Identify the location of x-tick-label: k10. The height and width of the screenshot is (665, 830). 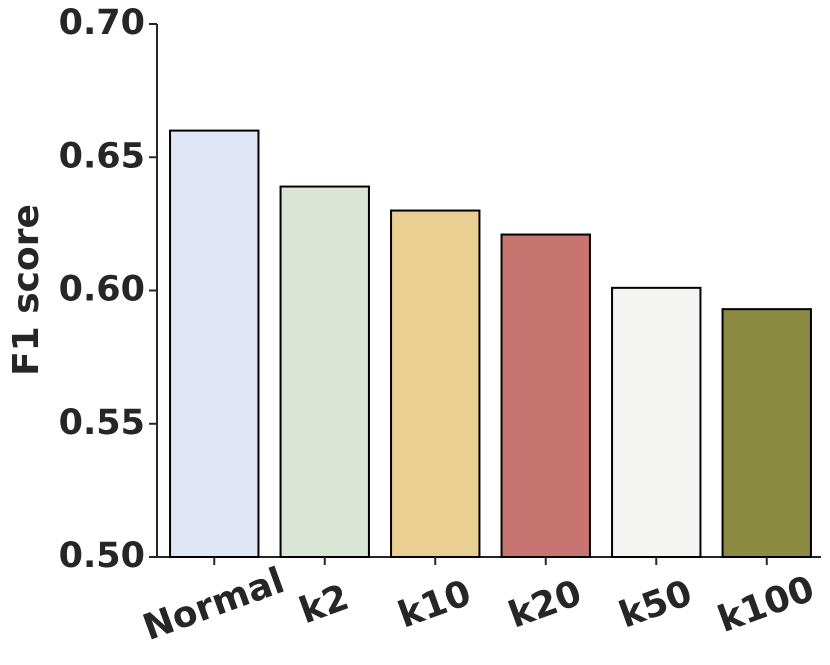
(435, 605).